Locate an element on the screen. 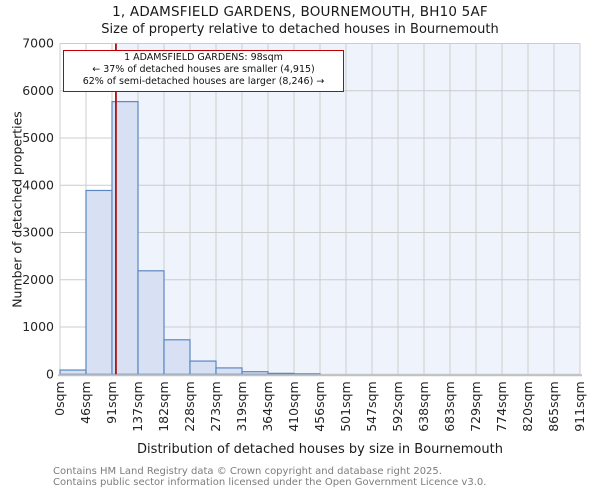 The height and width of the screenshot is (500, 600). y-axis-title: Number of detached properties is located at coordinates (17, 209).